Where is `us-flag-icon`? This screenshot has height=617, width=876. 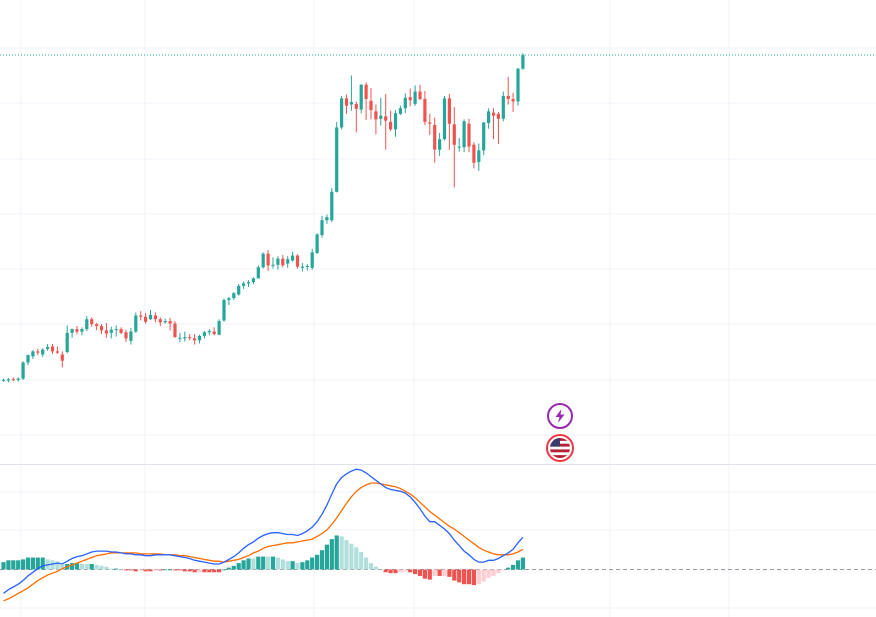 us-flag-icon is located at coordinates (560, 448).